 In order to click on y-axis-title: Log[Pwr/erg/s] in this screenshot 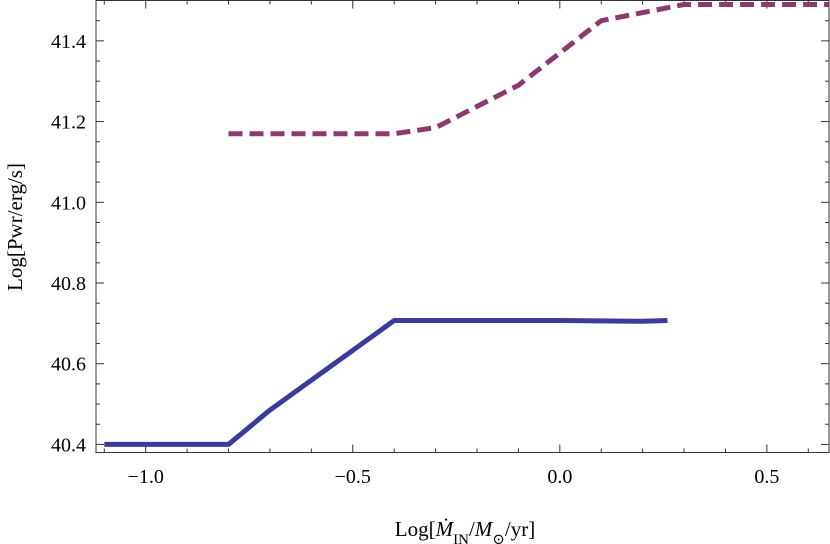, I will do `click(15, 227)`.